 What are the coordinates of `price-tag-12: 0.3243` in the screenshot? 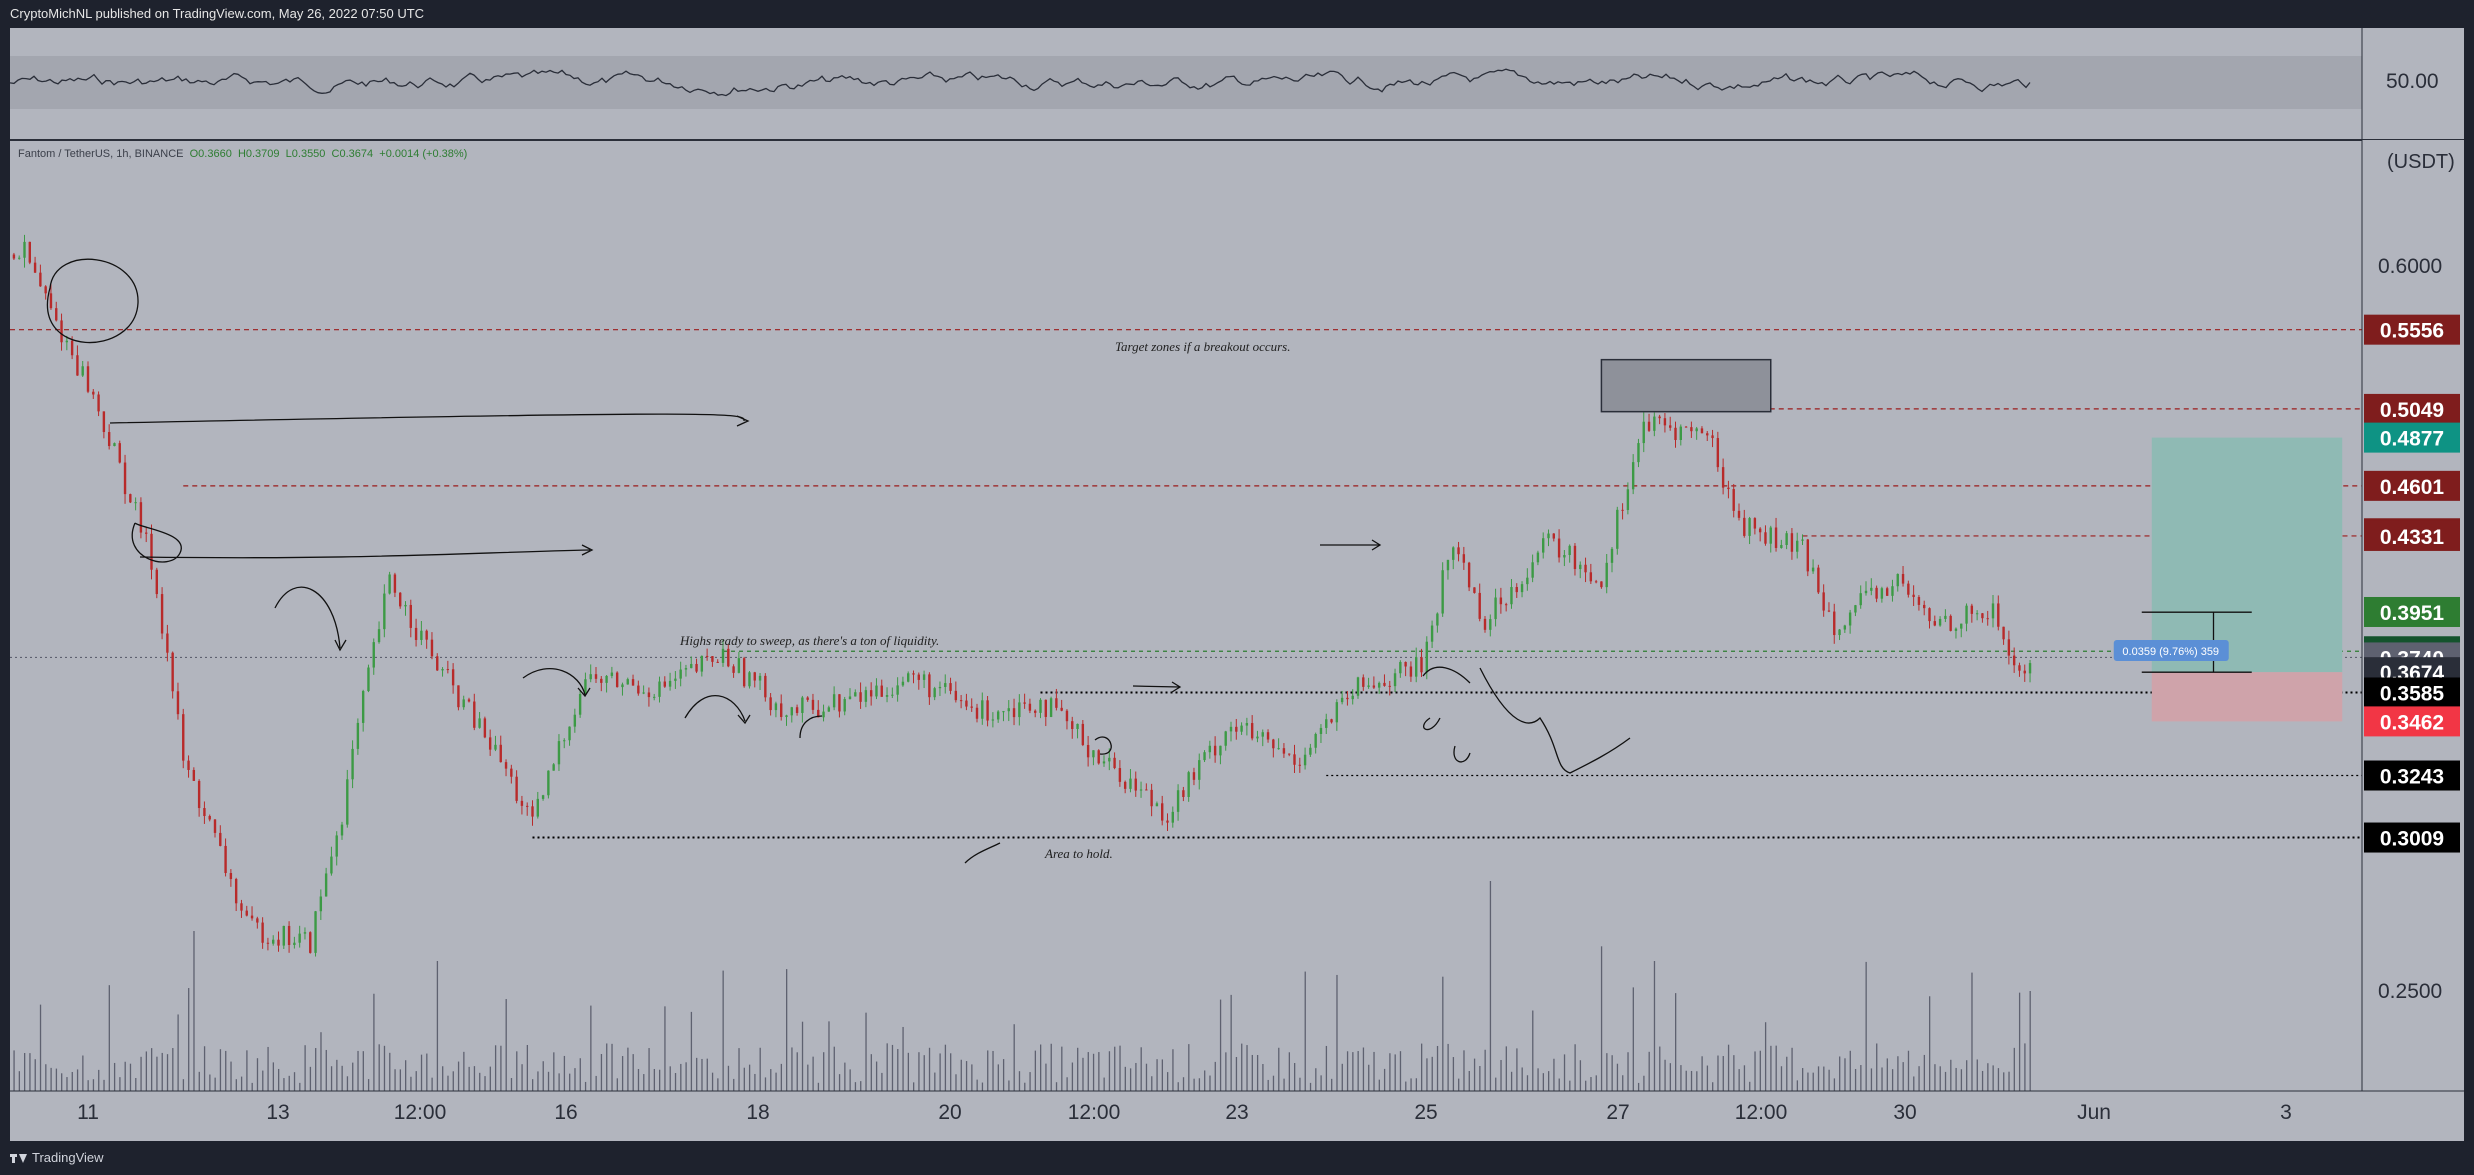 It's located at (2412, 777).